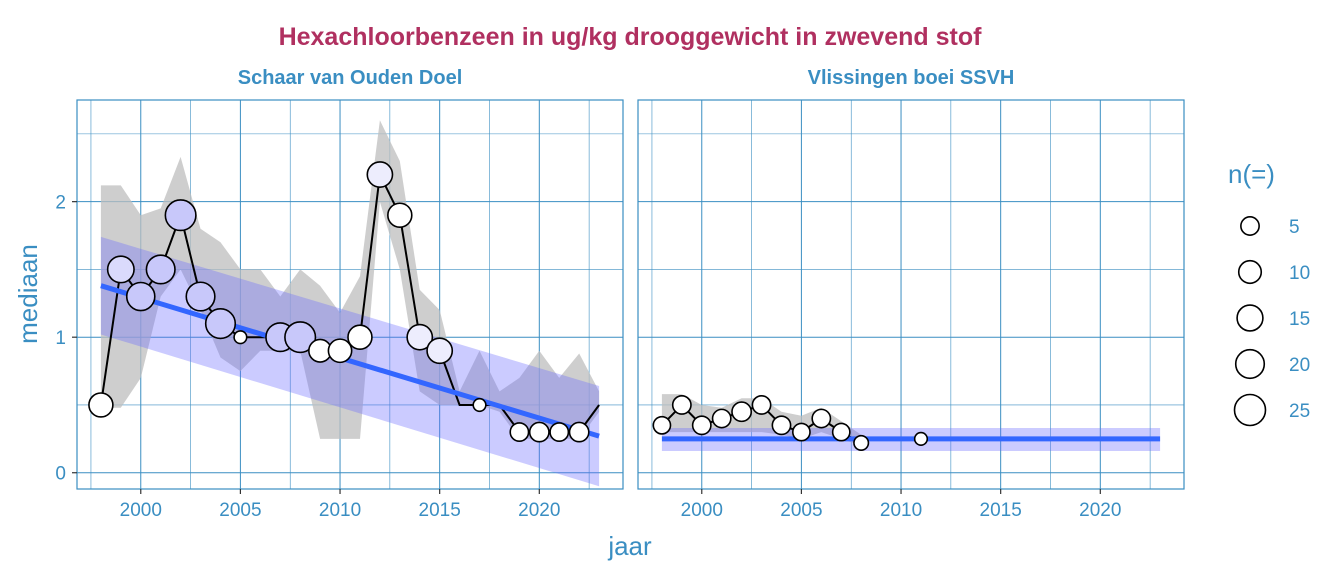 This screenshot has width=1344, height=576. I want to click on legend-label: 10, so click(1299, 273).